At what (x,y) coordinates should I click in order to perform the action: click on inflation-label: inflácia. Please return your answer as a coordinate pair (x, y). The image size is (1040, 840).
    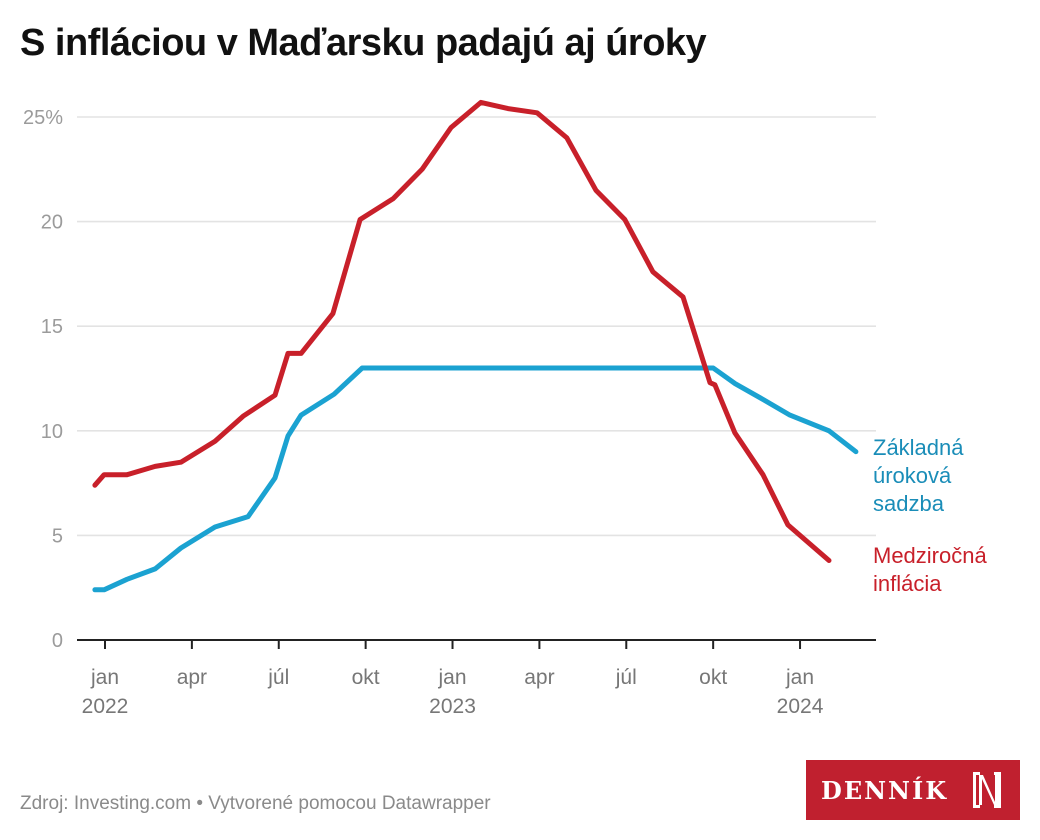
    Looking at the image, I should click on (907, 583).